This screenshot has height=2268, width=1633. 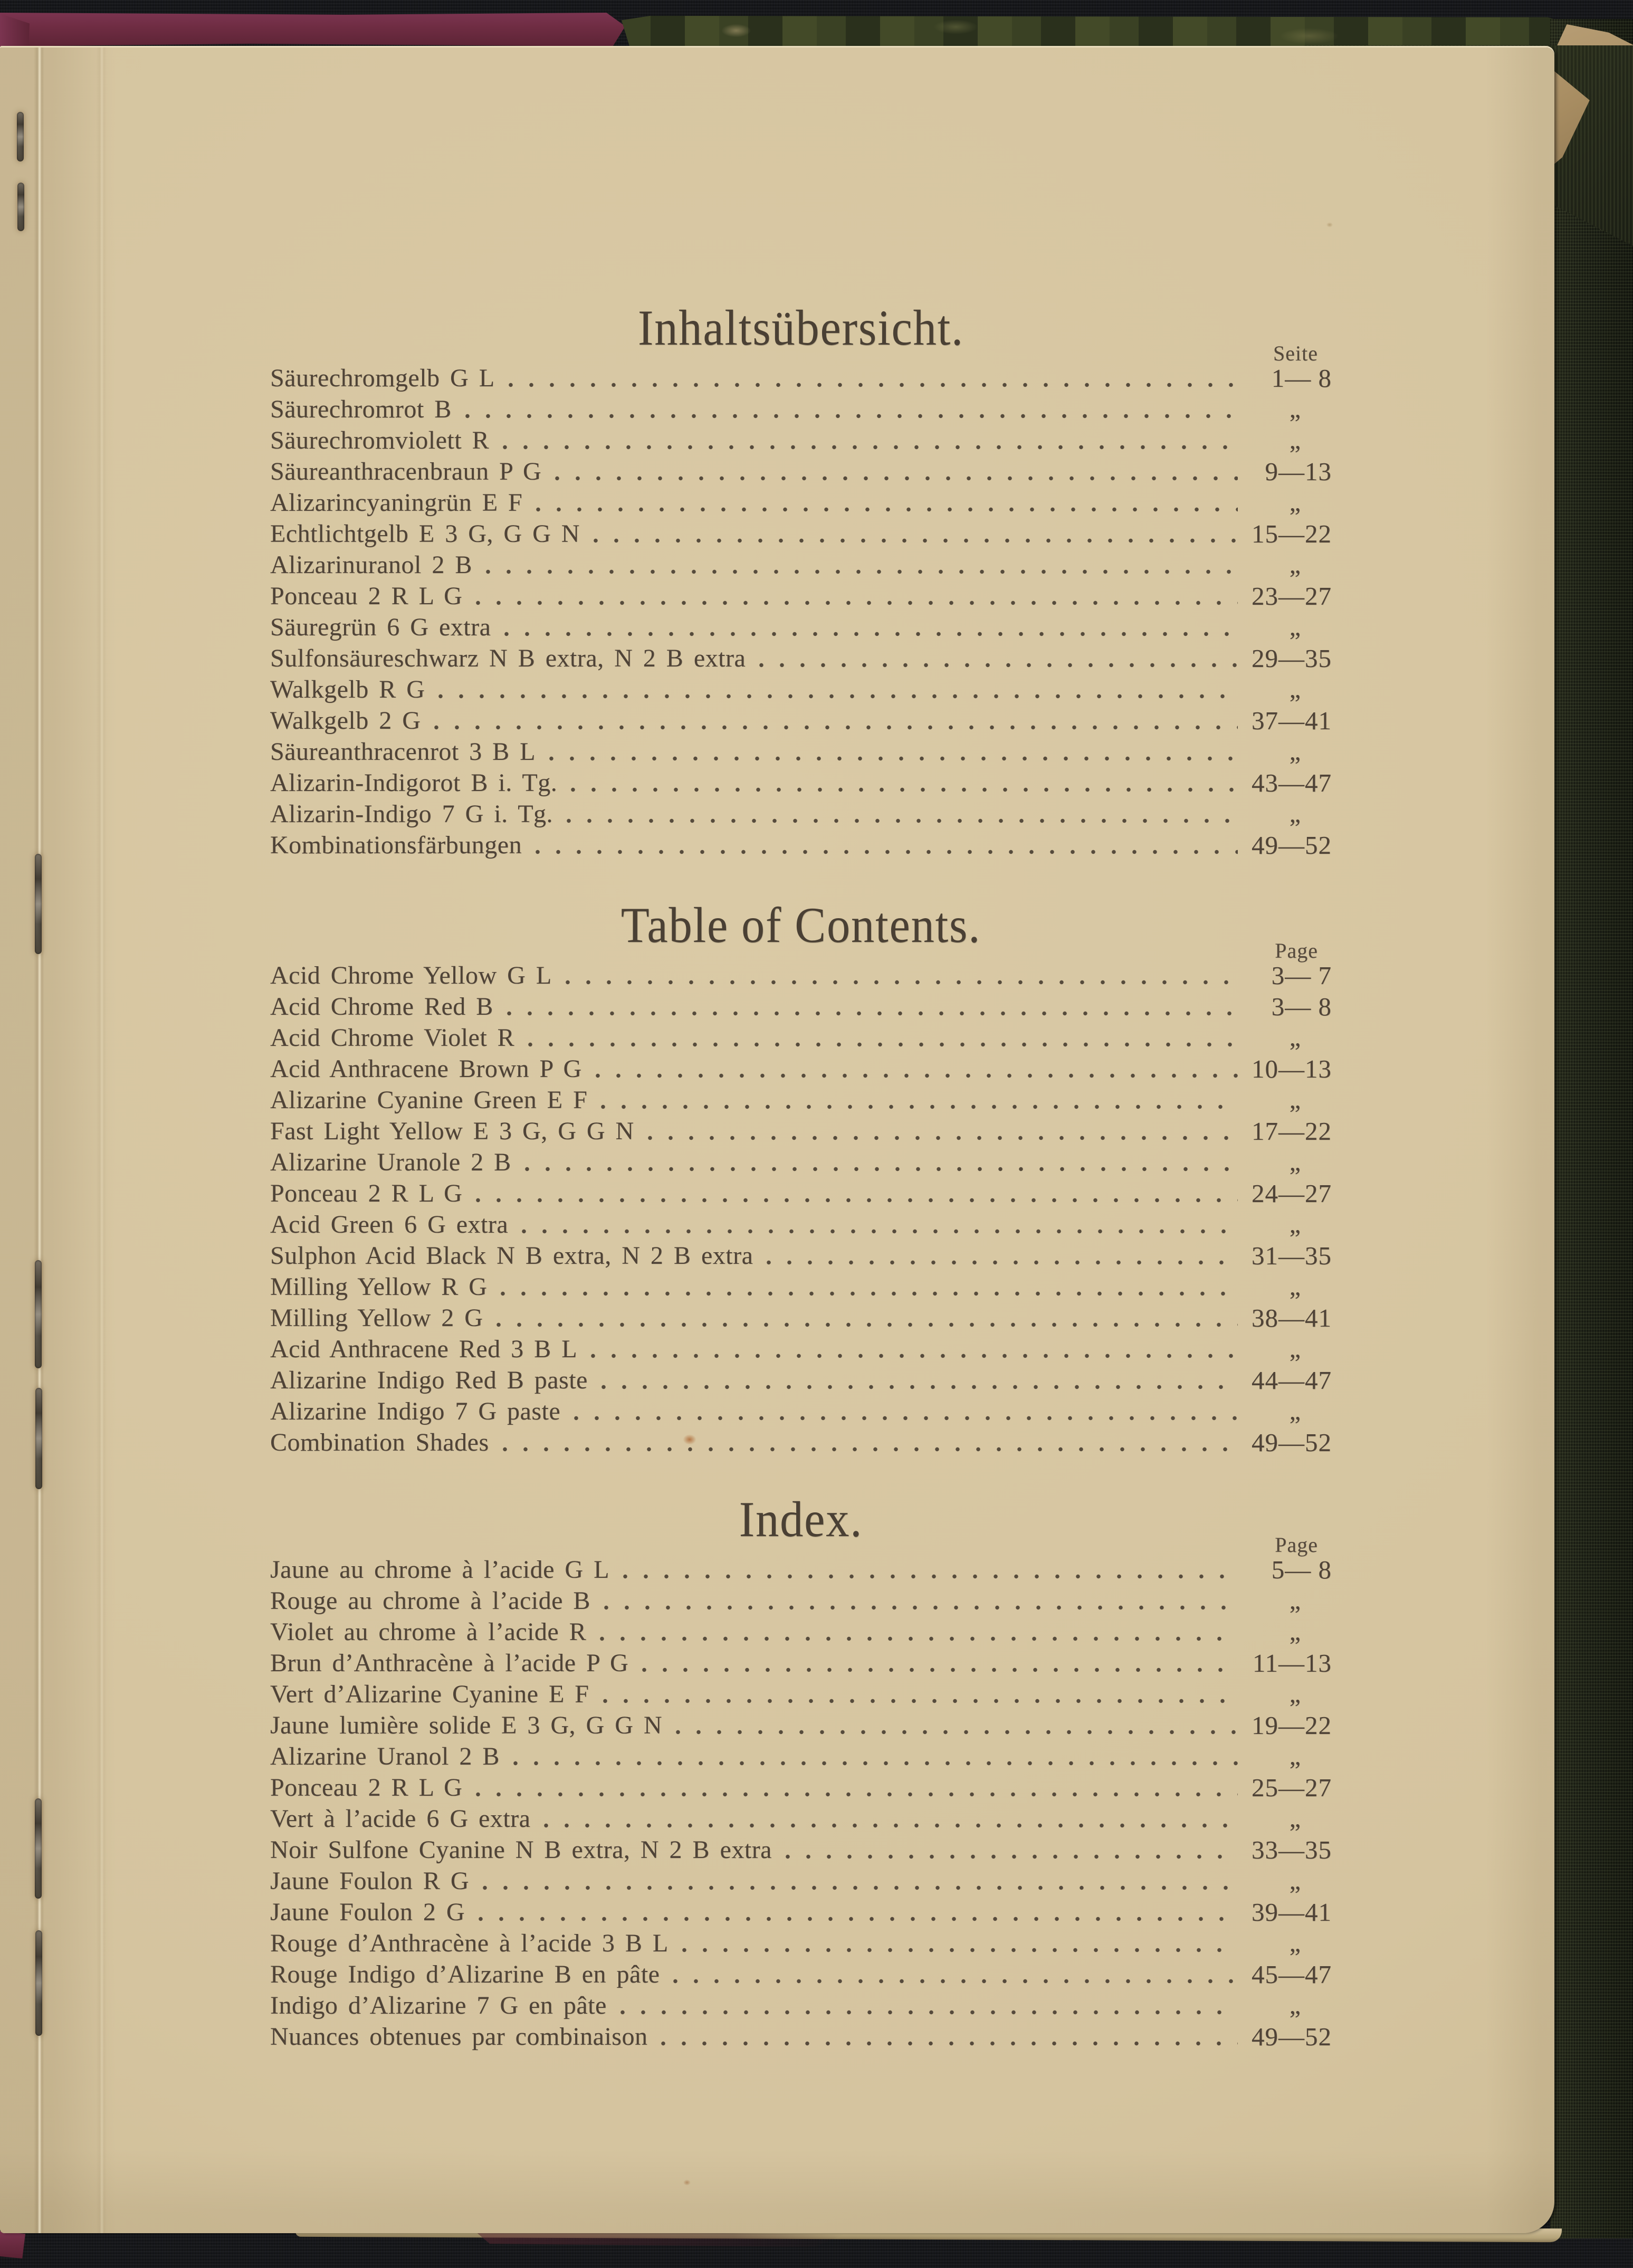 What do you see at coordinates (1292, 1068) in the screenshot?
I see `entry-page-range: 10—13` at bounding box center [1292, 1068].